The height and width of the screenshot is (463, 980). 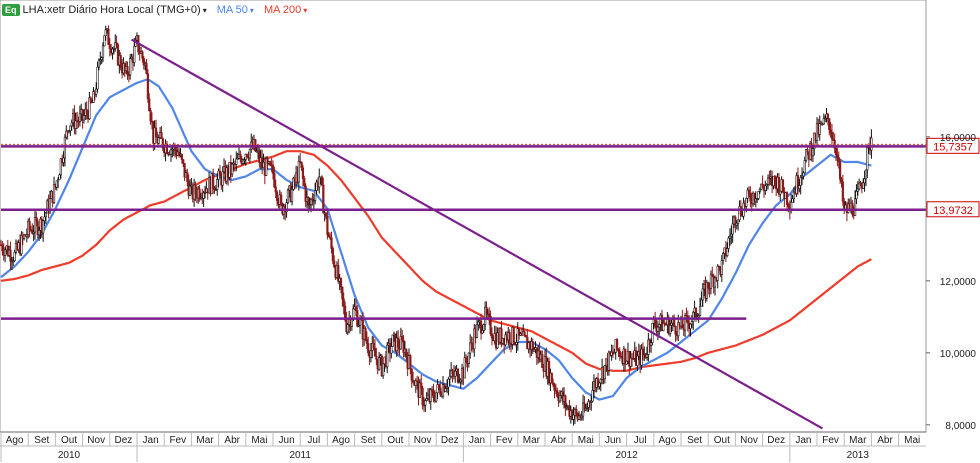 What do you see at coordinates (285, 10) in the screenshot?
I see `ma200-legend-menu: MA 200 ▾` at bounding box center [285, 10].